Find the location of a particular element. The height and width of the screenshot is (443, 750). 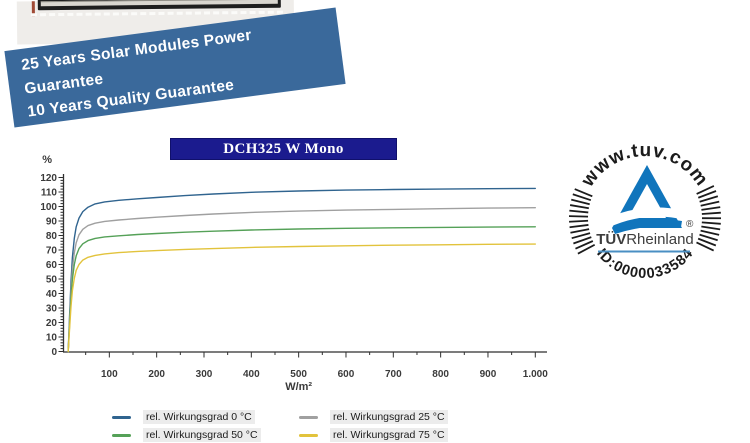

chart-title: DCH325 W Mono is located at coordinates (283, 149).